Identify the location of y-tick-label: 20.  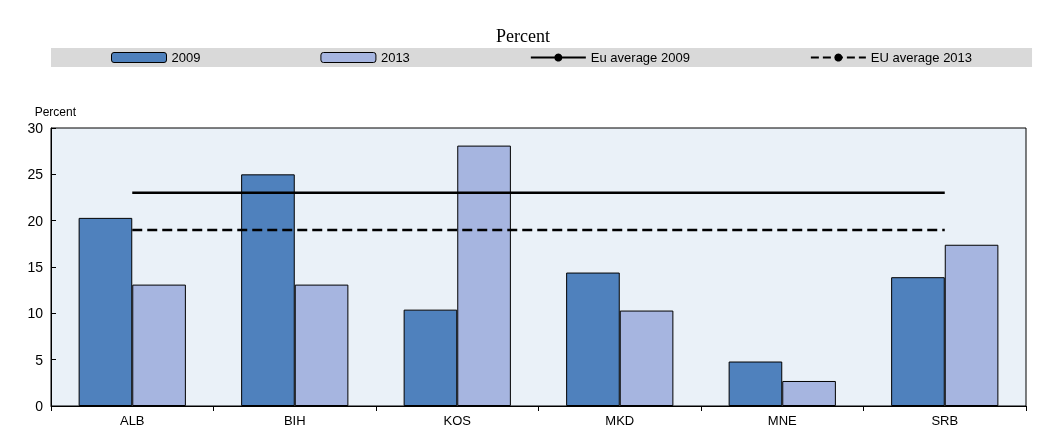
(35, 220).